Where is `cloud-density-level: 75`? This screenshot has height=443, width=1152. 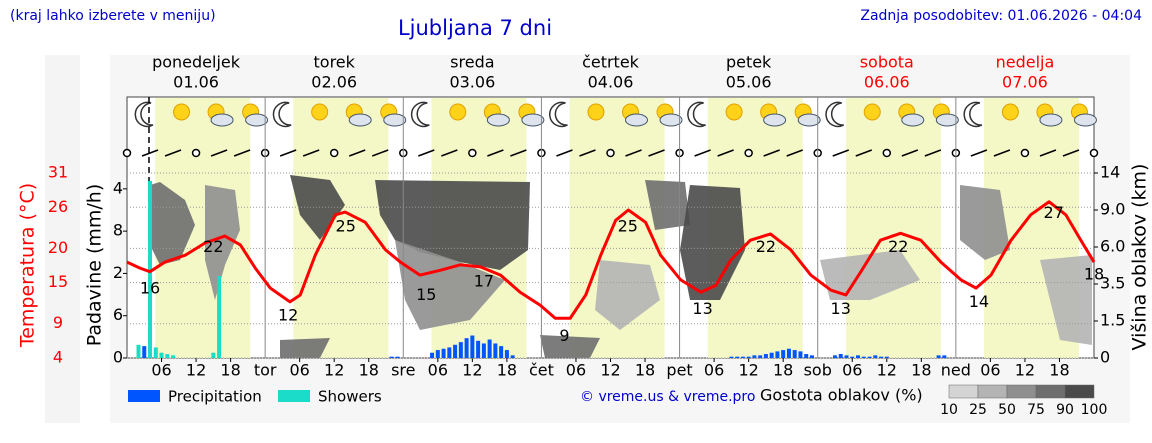
cloud-density-level: 75 is located at coordinates (1036, 410).